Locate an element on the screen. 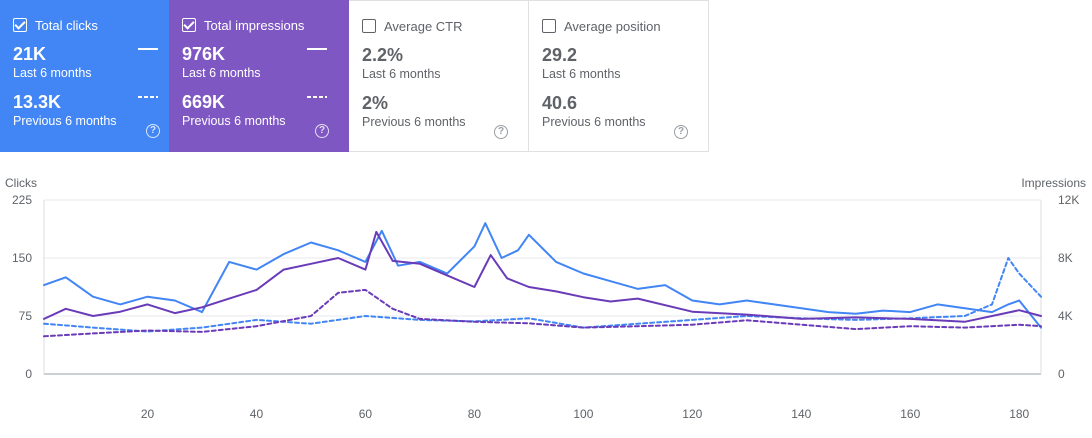 The height and width of the screenshot is (438, 1092). previous-value: 2% is located at coordinates (375, 103).